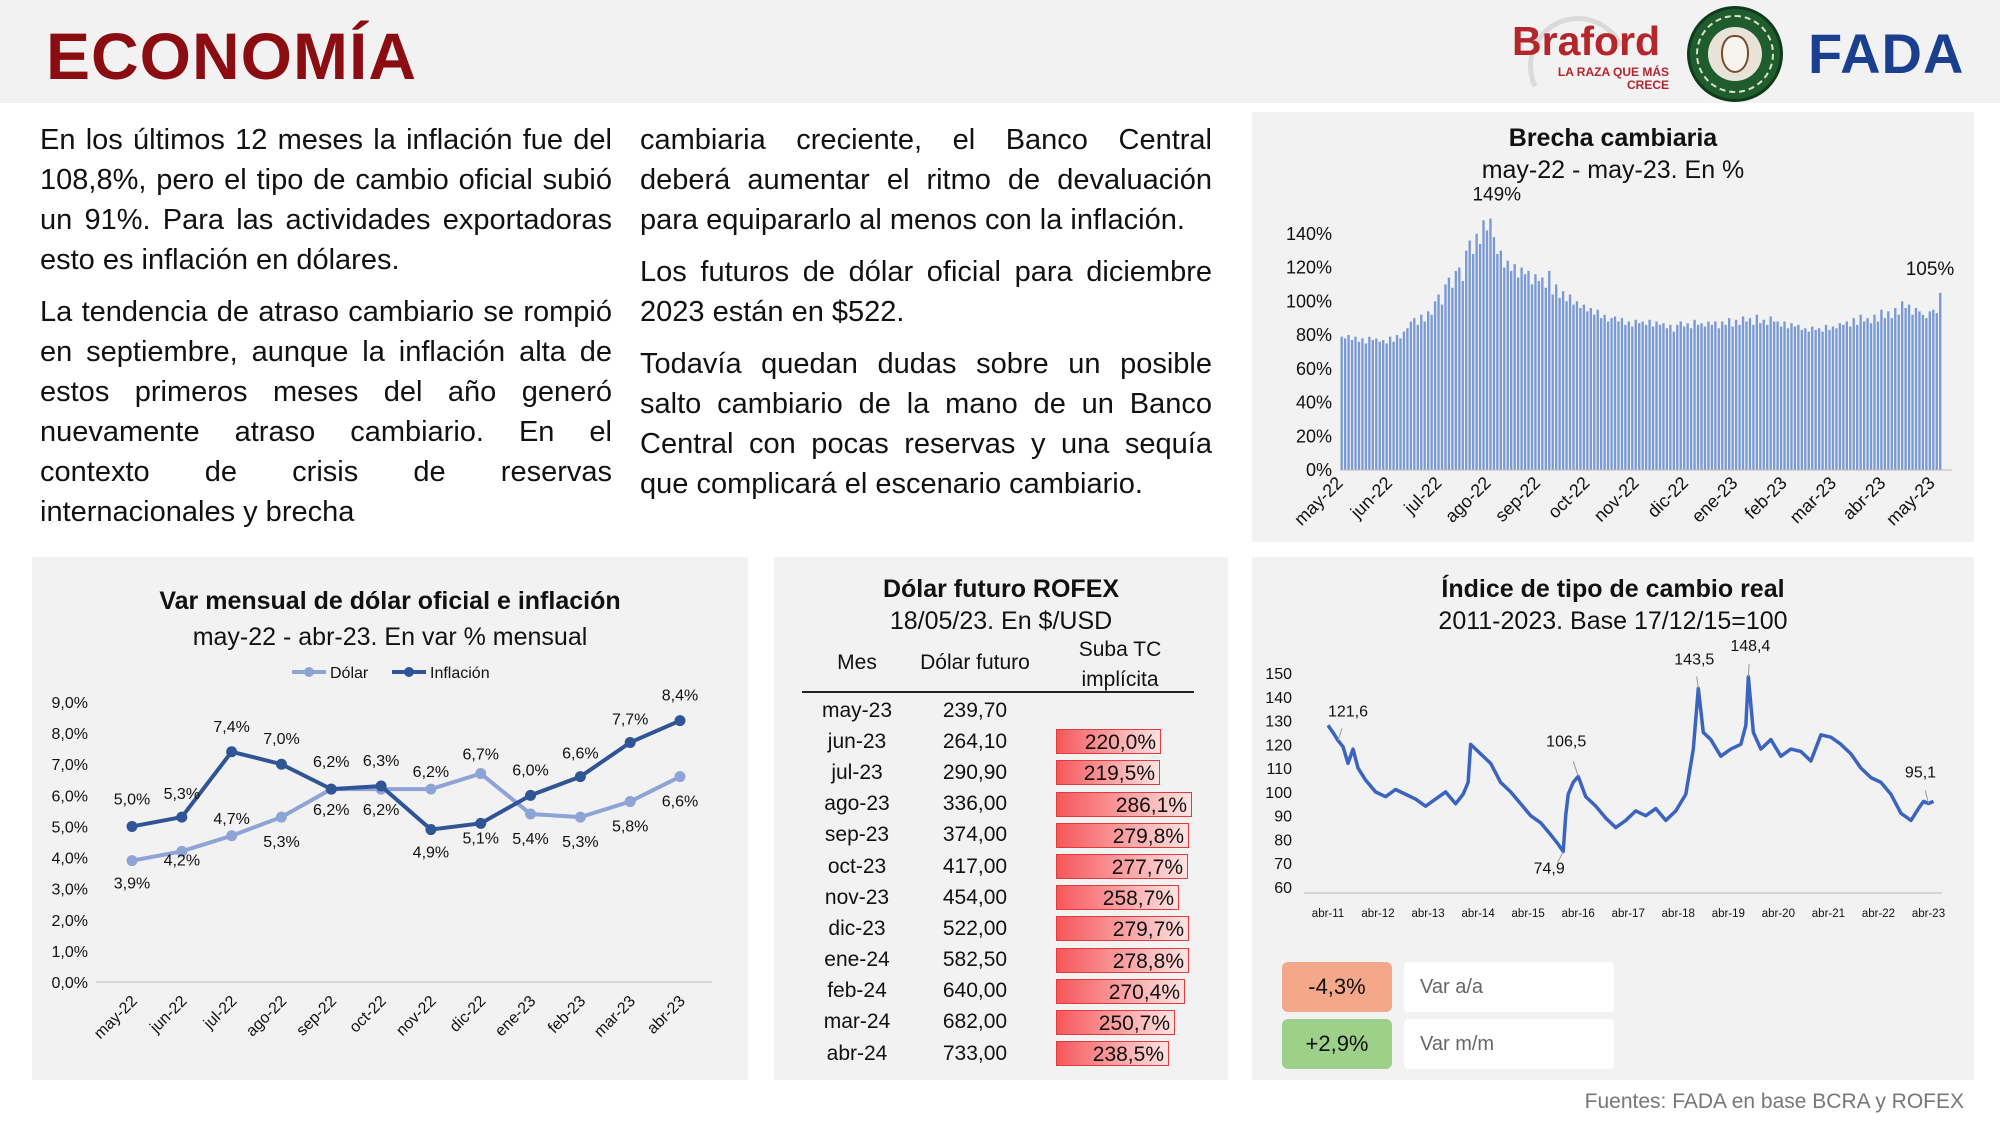 The image size is (2000, 1125). I want to click on cell-dolar-futuro: 264,10, so click(975, 741).